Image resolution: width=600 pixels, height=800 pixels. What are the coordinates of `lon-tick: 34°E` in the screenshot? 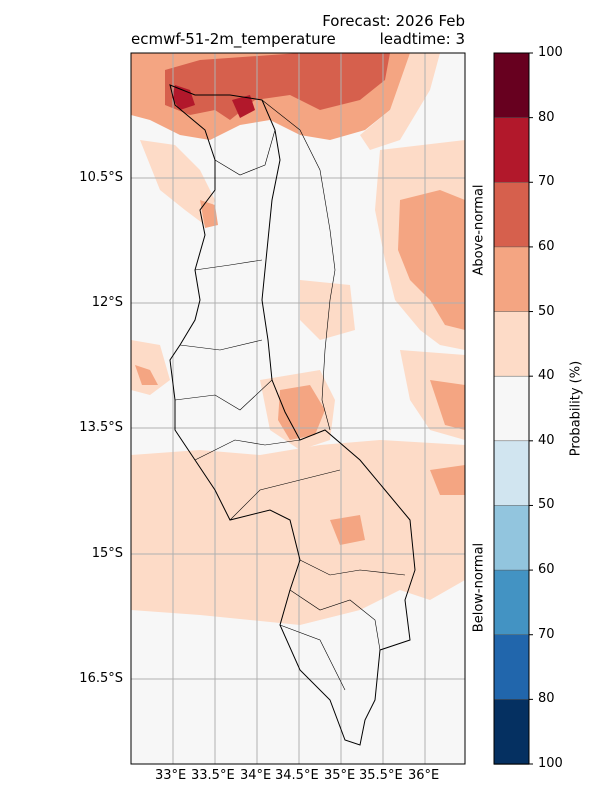 It's located at (256, 775).